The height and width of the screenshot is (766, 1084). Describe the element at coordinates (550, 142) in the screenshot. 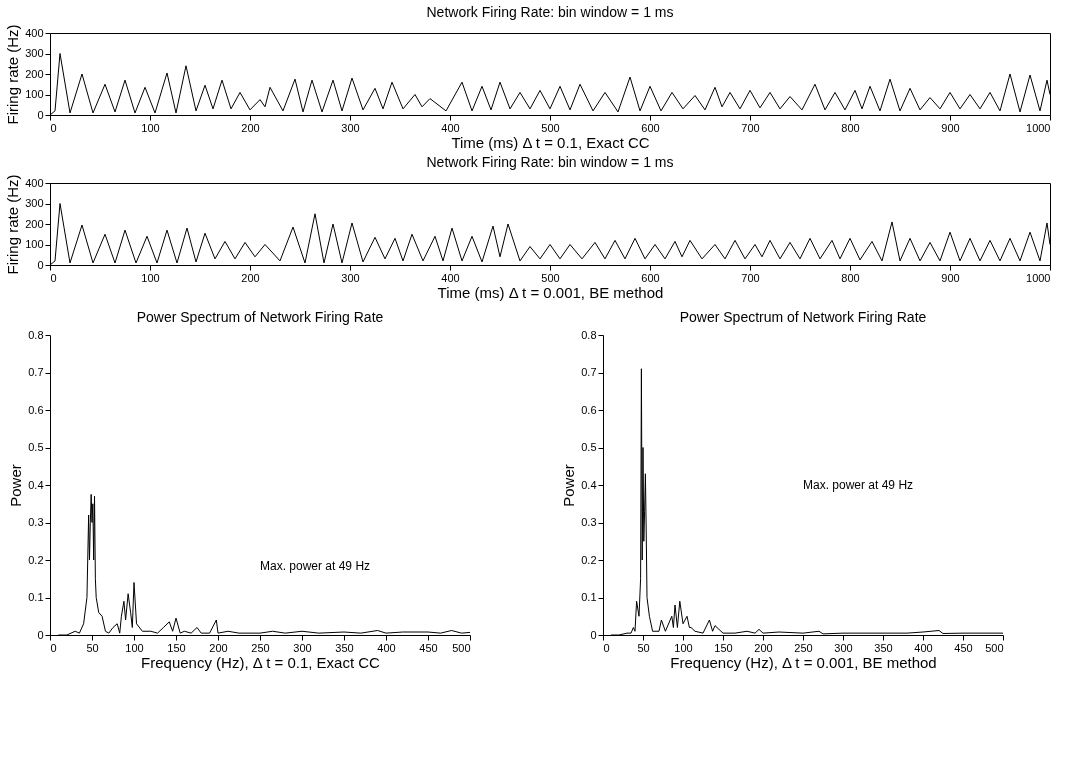

I see `x-axis-title: Time (ms) Δ t = 0.1, Exact CC` at that location.